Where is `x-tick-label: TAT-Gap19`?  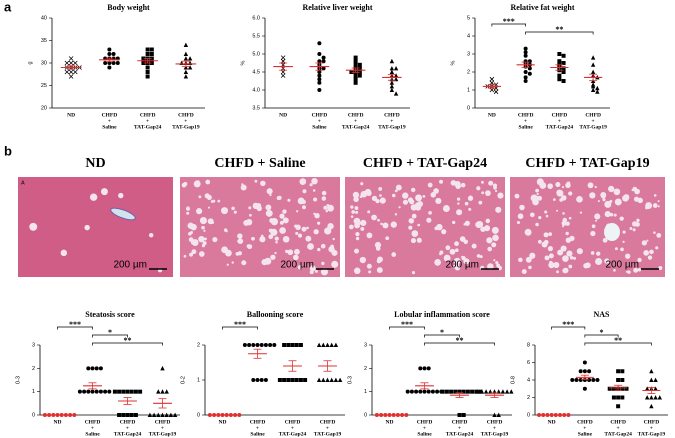 x-tick-label: TAT-Gap19 is located at coordinates (652, 434).